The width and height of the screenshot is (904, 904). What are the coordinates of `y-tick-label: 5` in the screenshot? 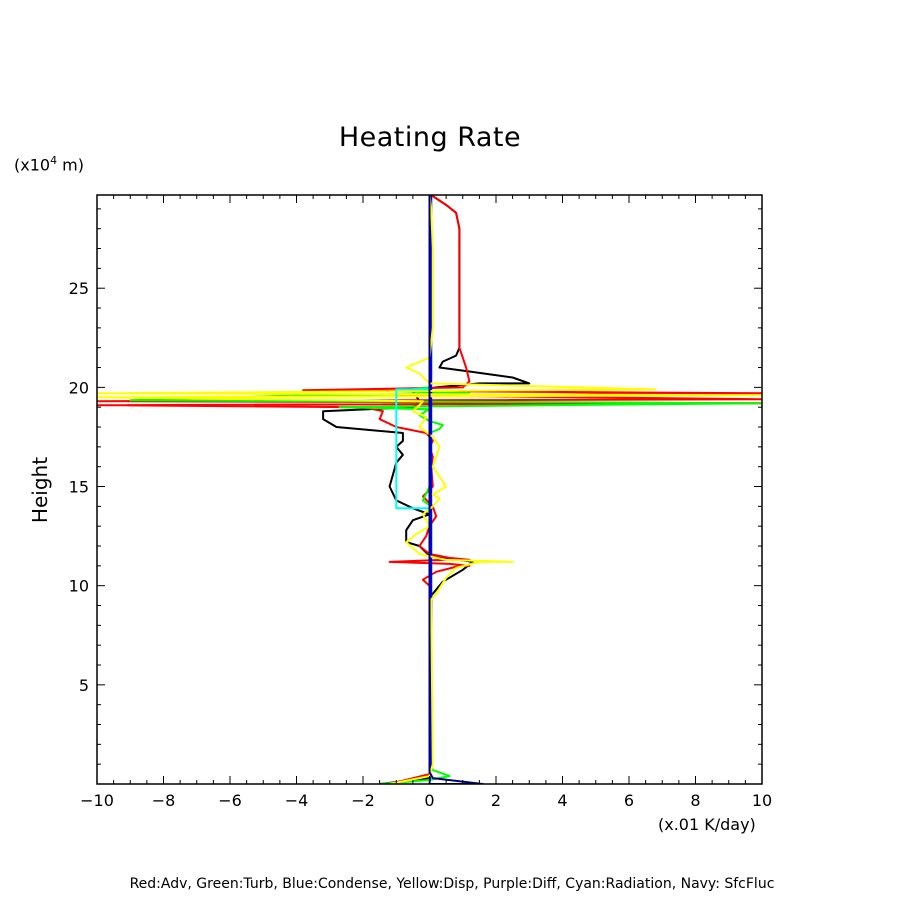 It's located at (84, 685).